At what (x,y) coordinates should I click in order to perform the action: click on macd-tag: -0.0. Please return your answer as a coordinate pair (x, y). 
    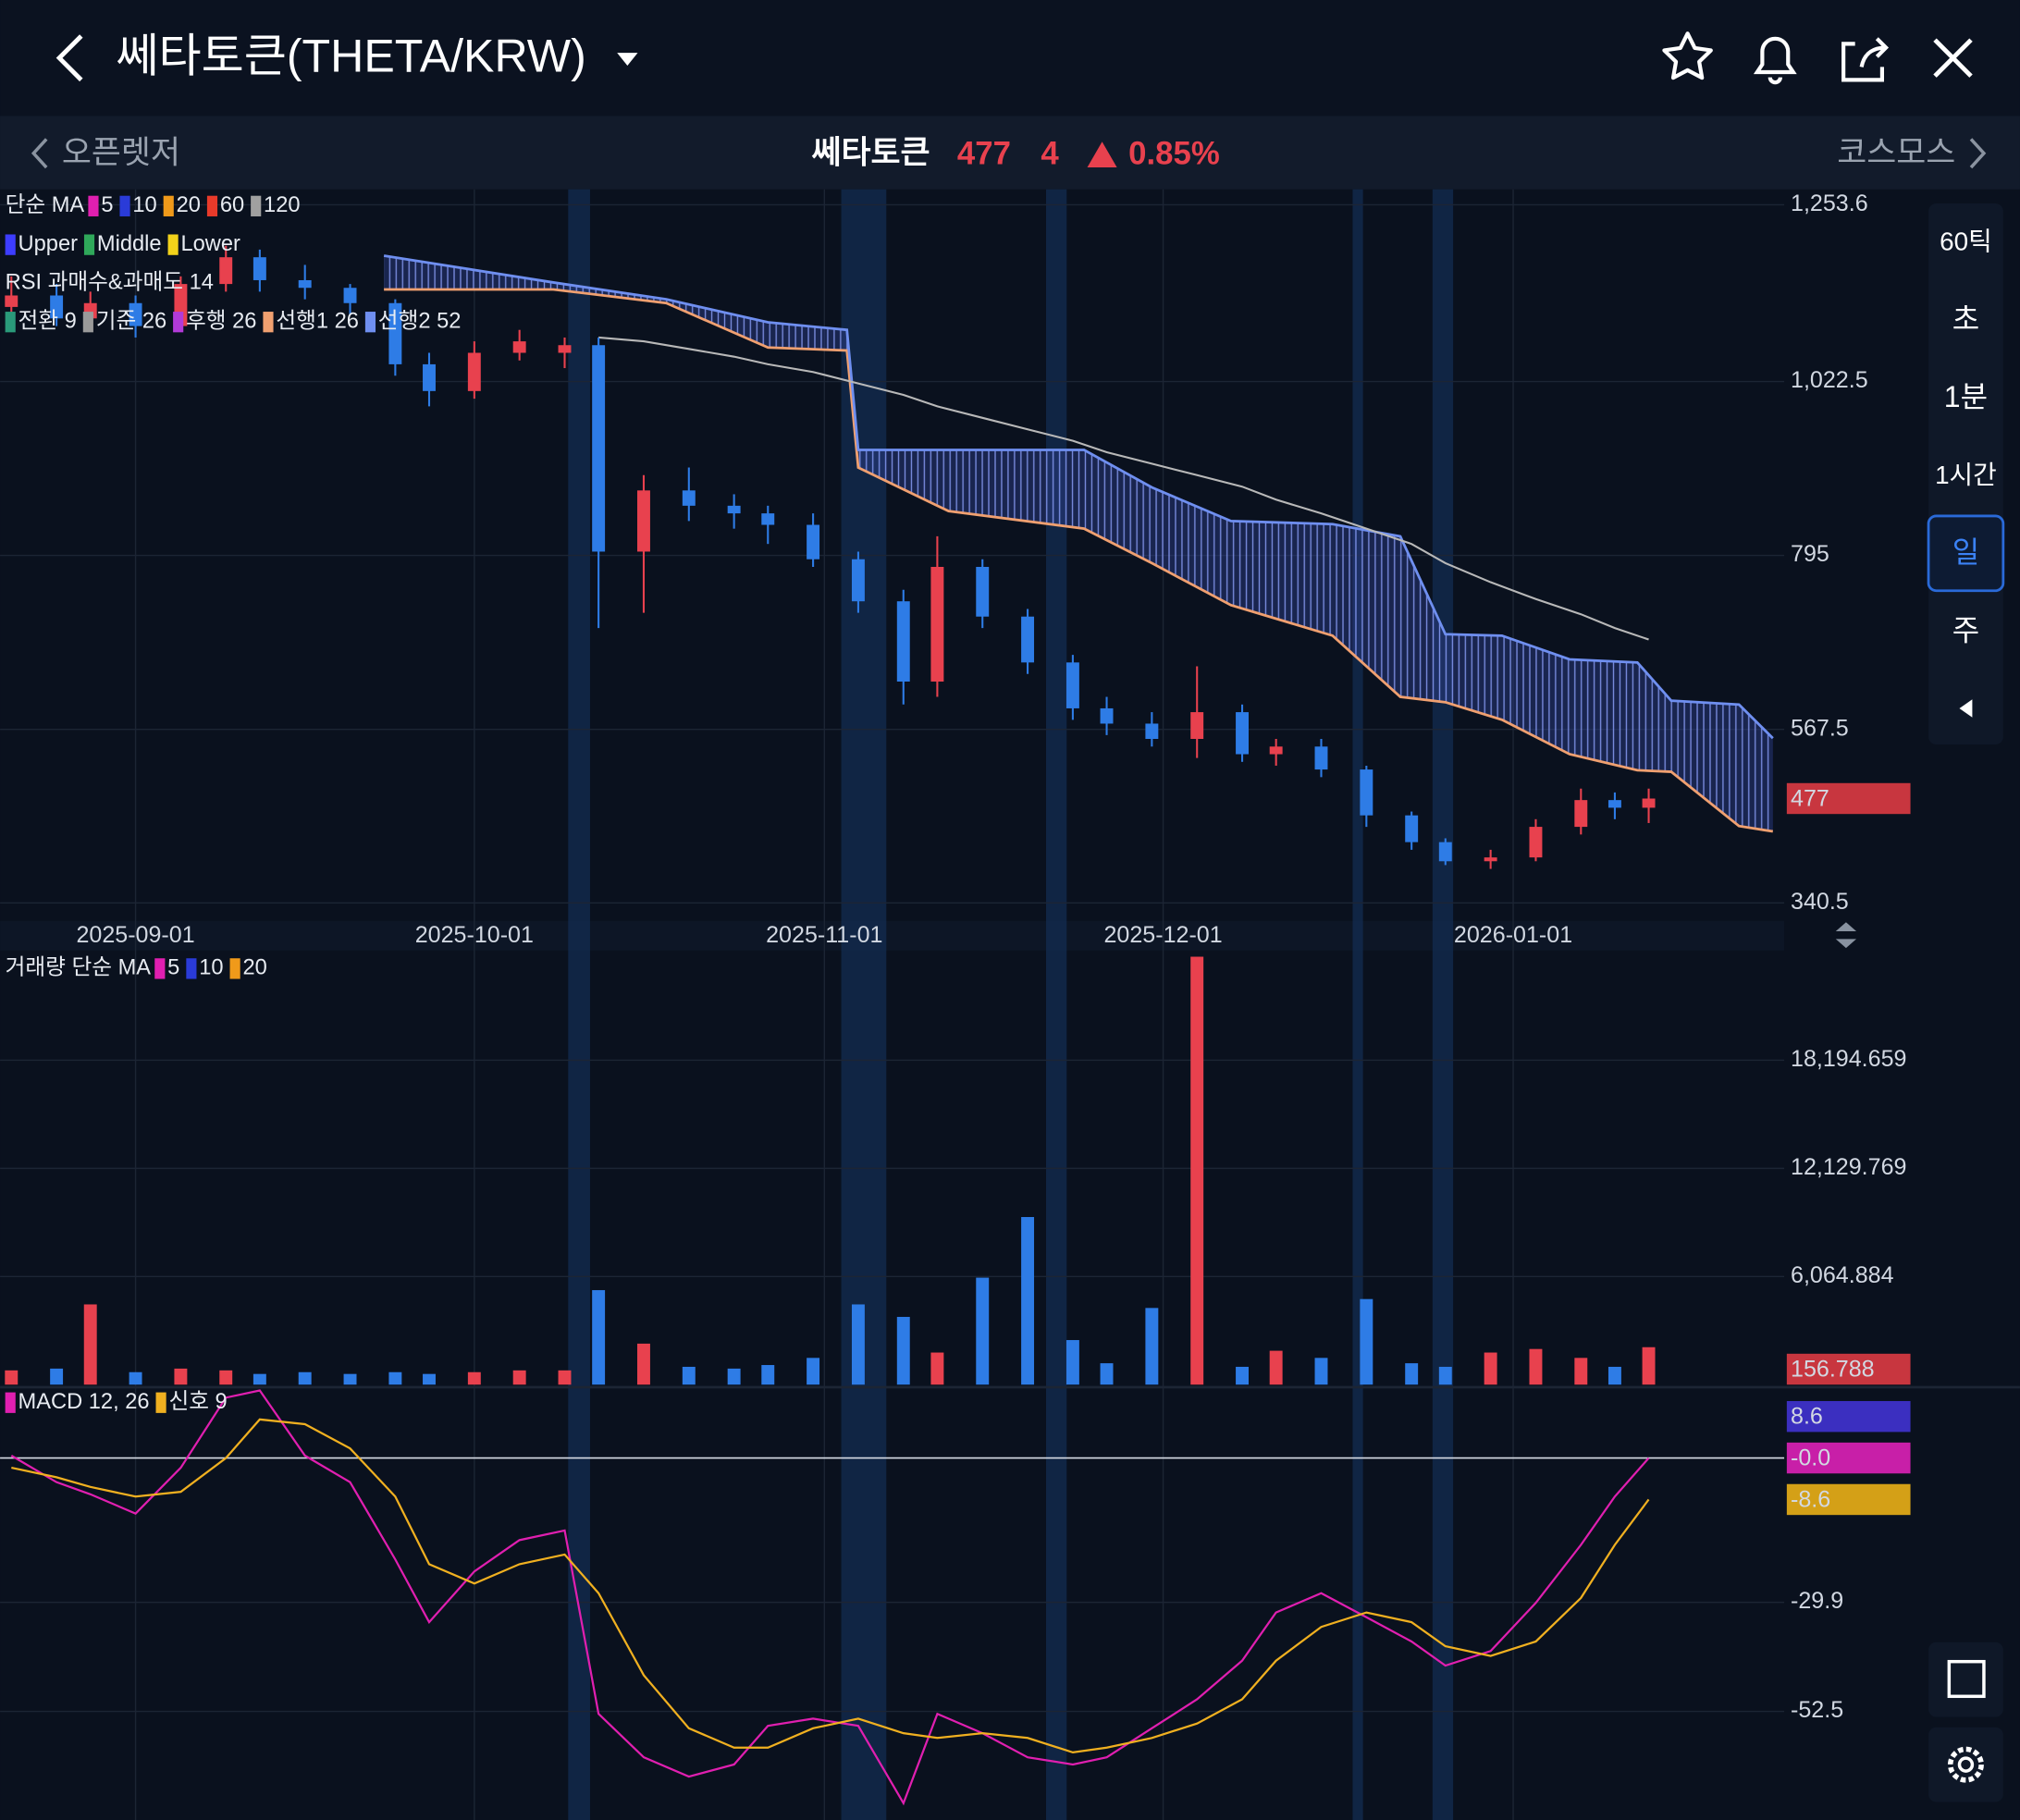
    Looking at the image, I should click on (1811, 1458).